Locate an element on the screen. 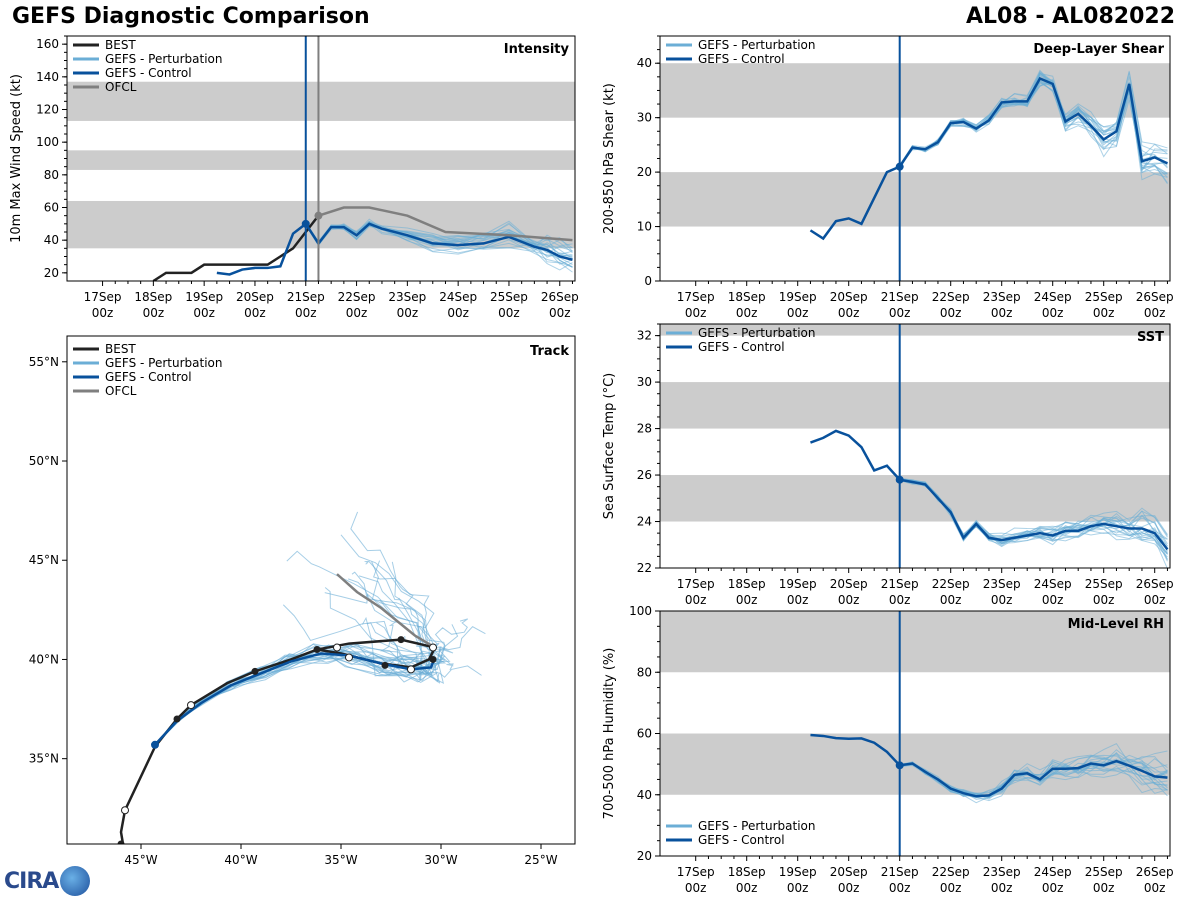 Image resolution: width=1200 pixels, height=900 pixels. track-marker-hollow is located at coordinates (125, 810).